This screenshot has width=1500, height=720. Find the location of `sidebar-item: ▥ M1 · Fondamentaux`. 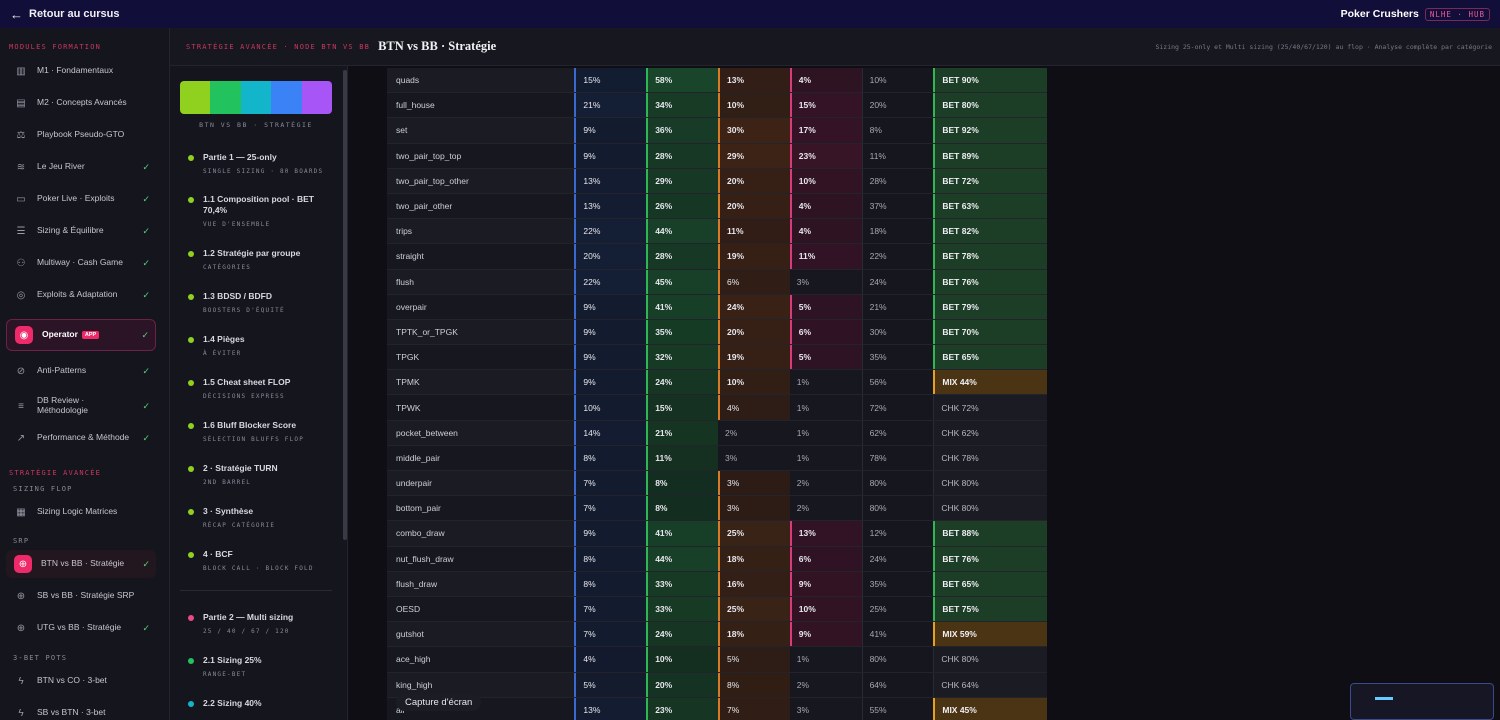

sidebar-item: ▥ M1 · Fondamentaux is located at coordinates (81, 71).